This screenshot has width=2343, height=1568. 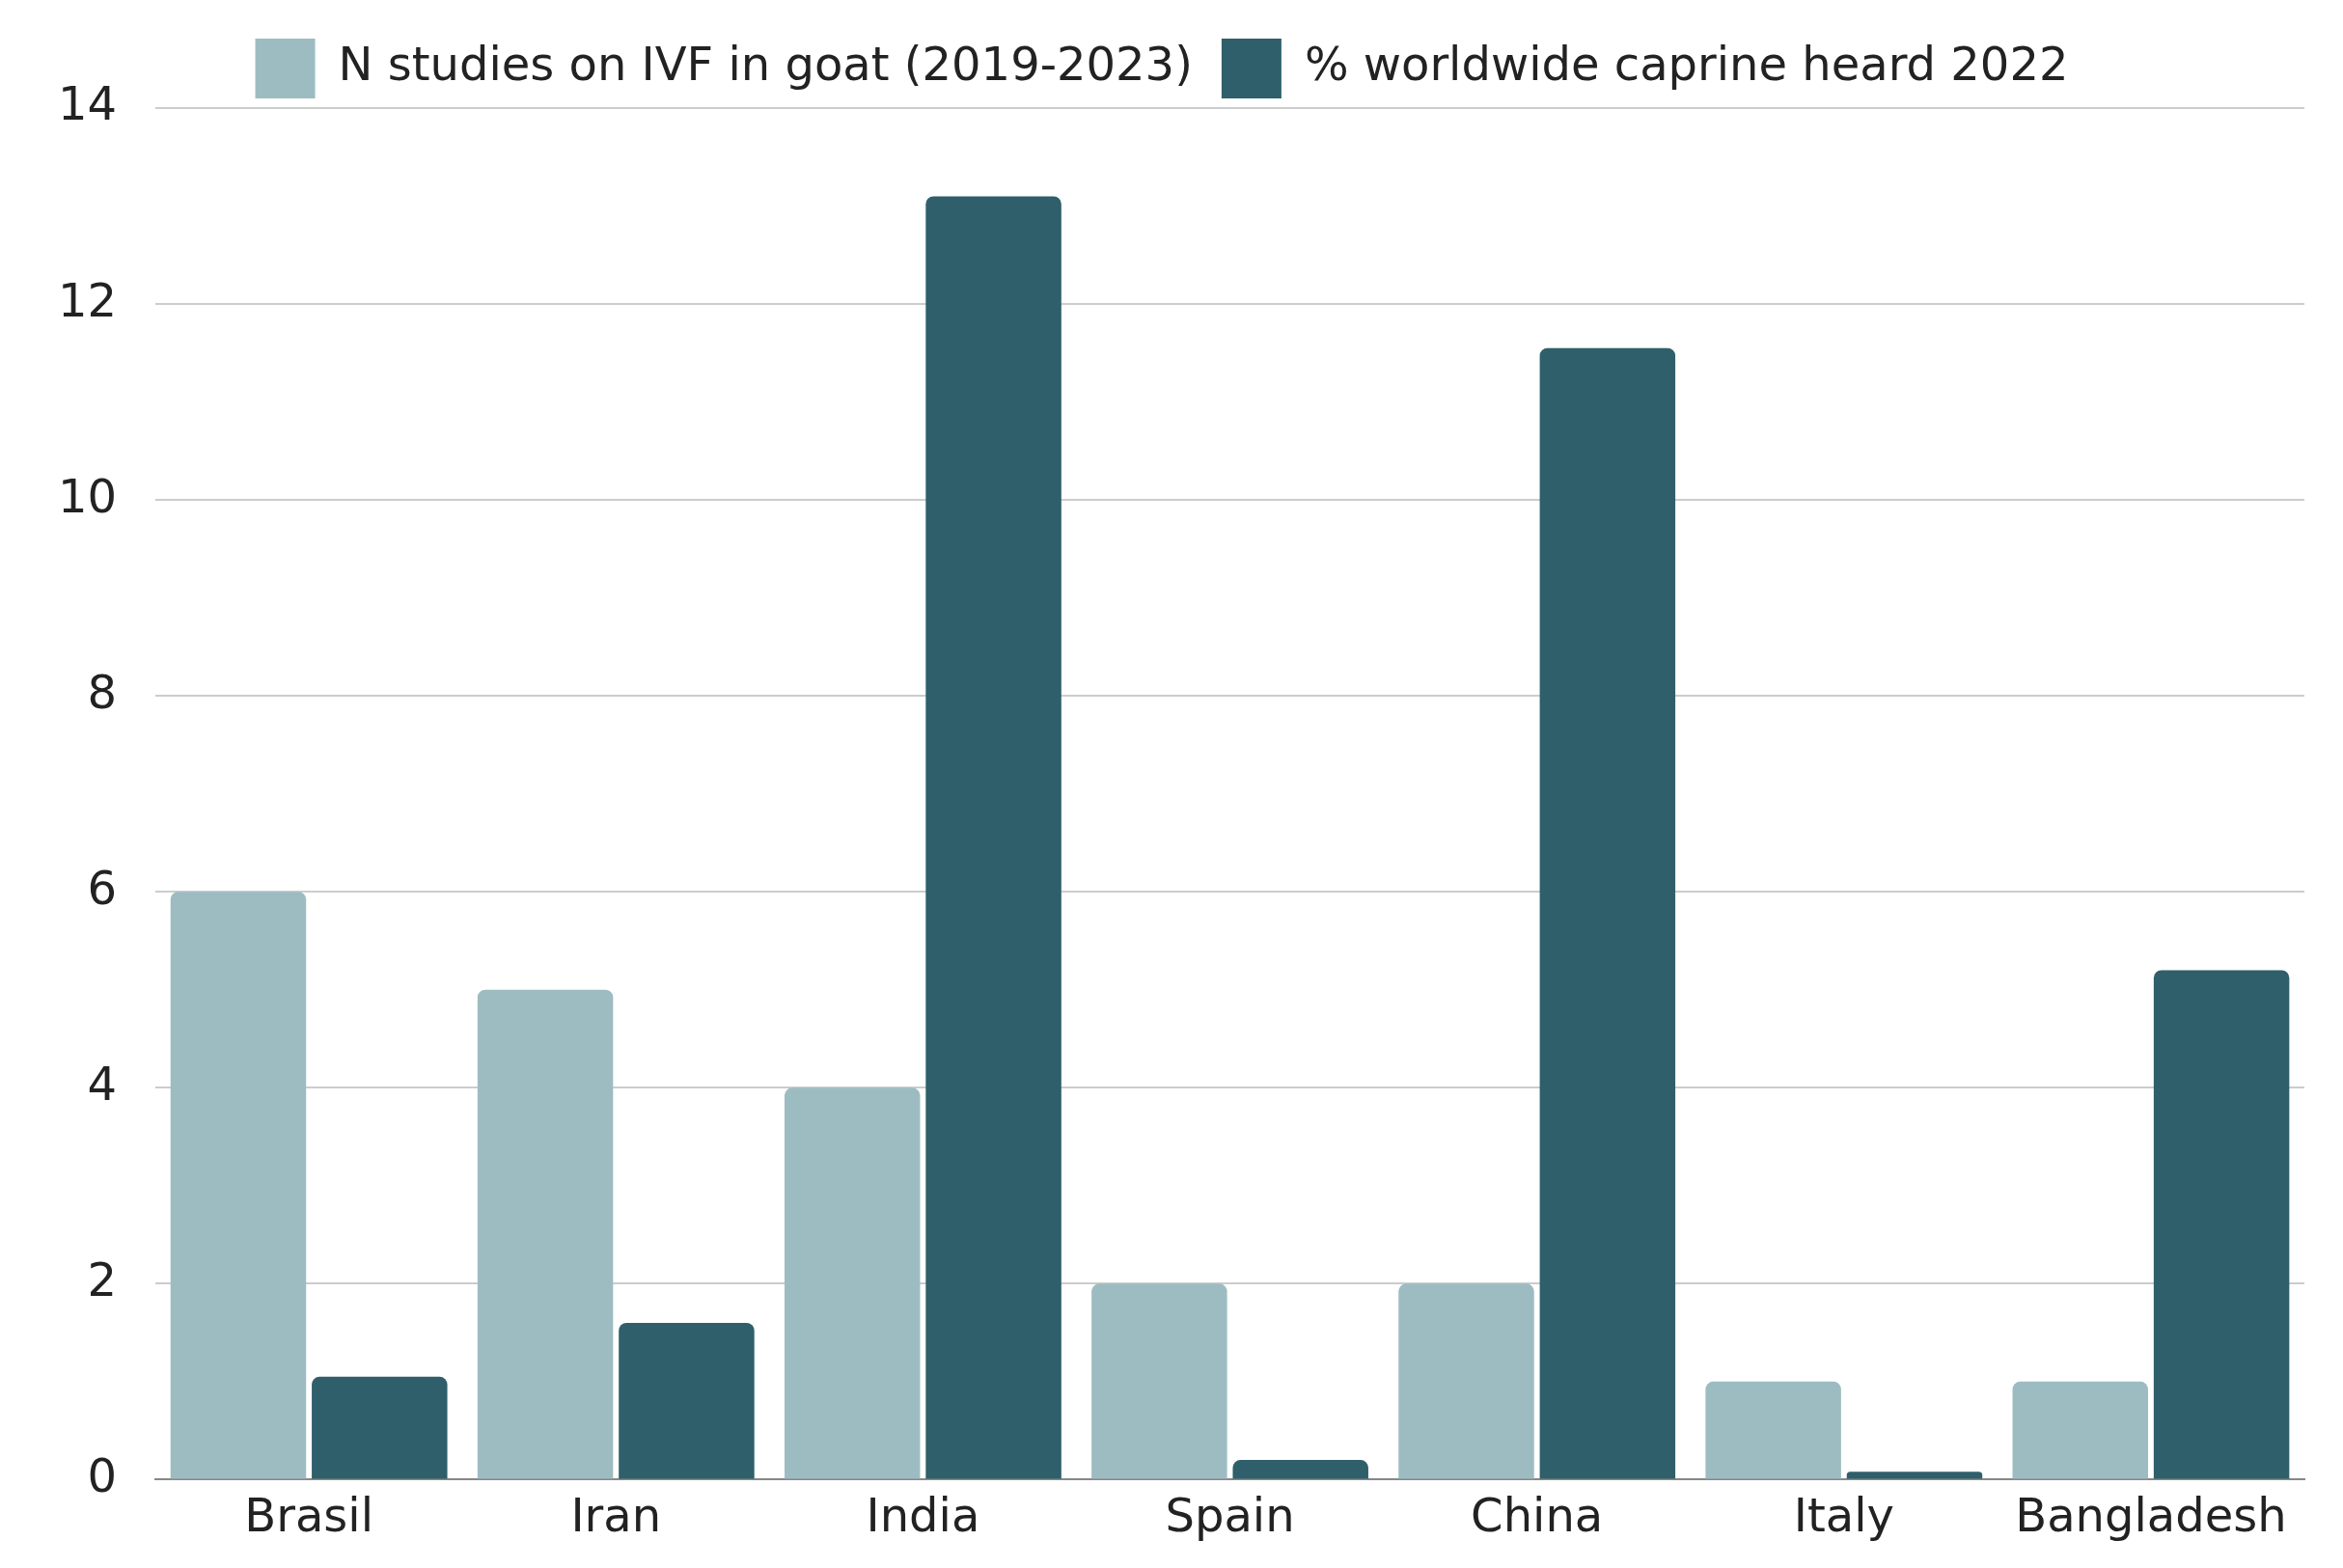 I want to click on x-tick-label: Brasil, so click(x=309, y=1514).